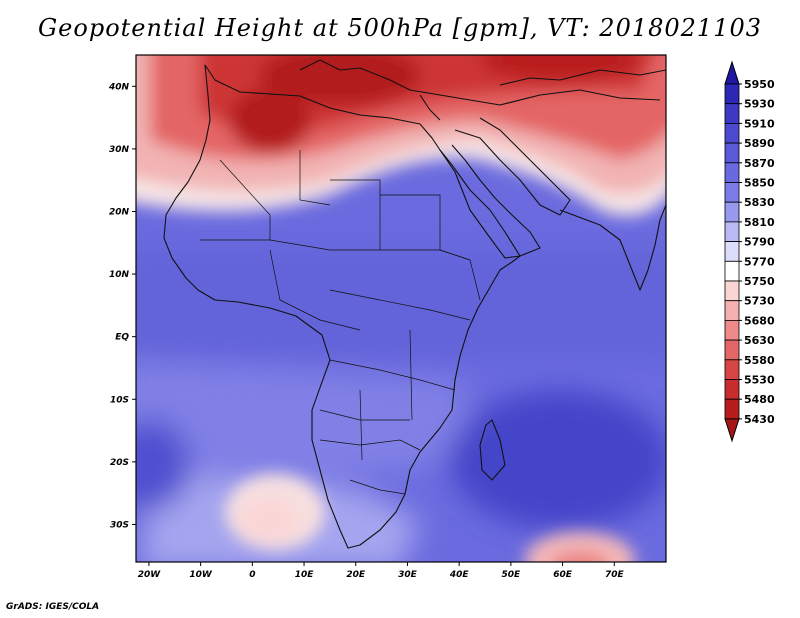 The image size is (800, 618). I want to click on longitude-axis: 20W 10W 0 10E 20E 30E 40E 50E 60E 70E, so click(381, 571).